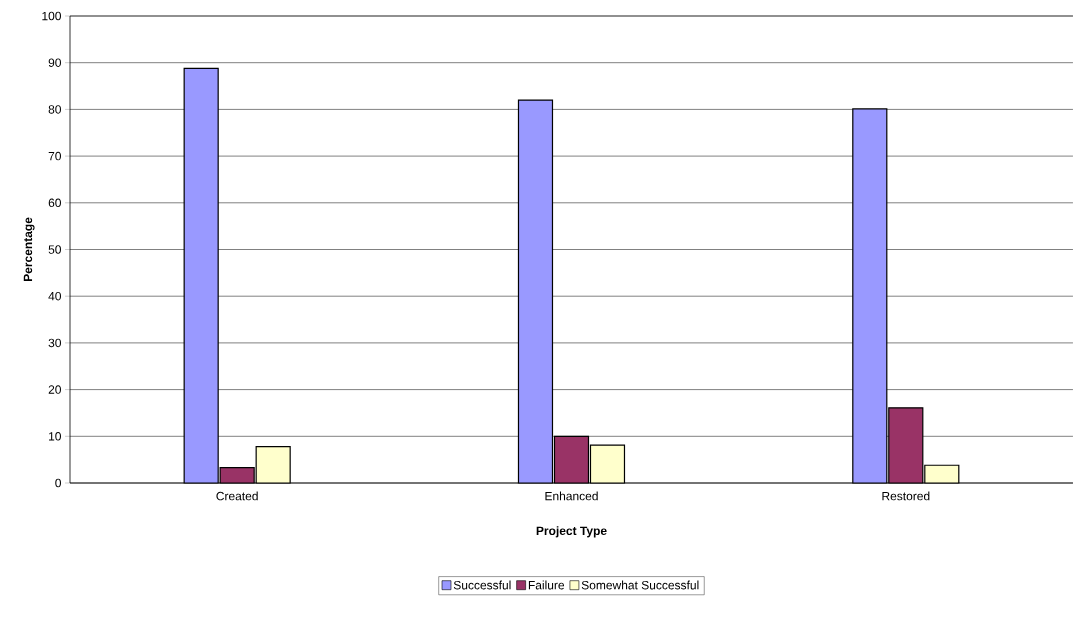  What do you see at coordinates (571, 496) in the screenshot?
I see `x-tick-label: Enhanced` at bounding box center [571, 496].